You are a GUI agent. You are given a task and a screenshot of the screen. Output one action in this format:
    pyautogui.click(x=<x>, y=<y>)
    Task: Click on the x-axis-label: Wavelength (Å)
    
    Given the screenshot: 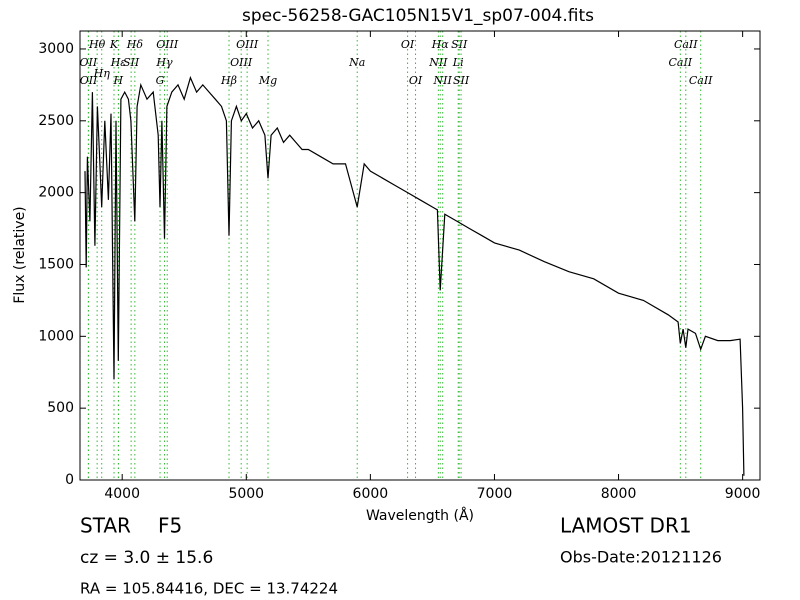 What is the action you would take?
    pyautogui.click(x=420, y=515)
    